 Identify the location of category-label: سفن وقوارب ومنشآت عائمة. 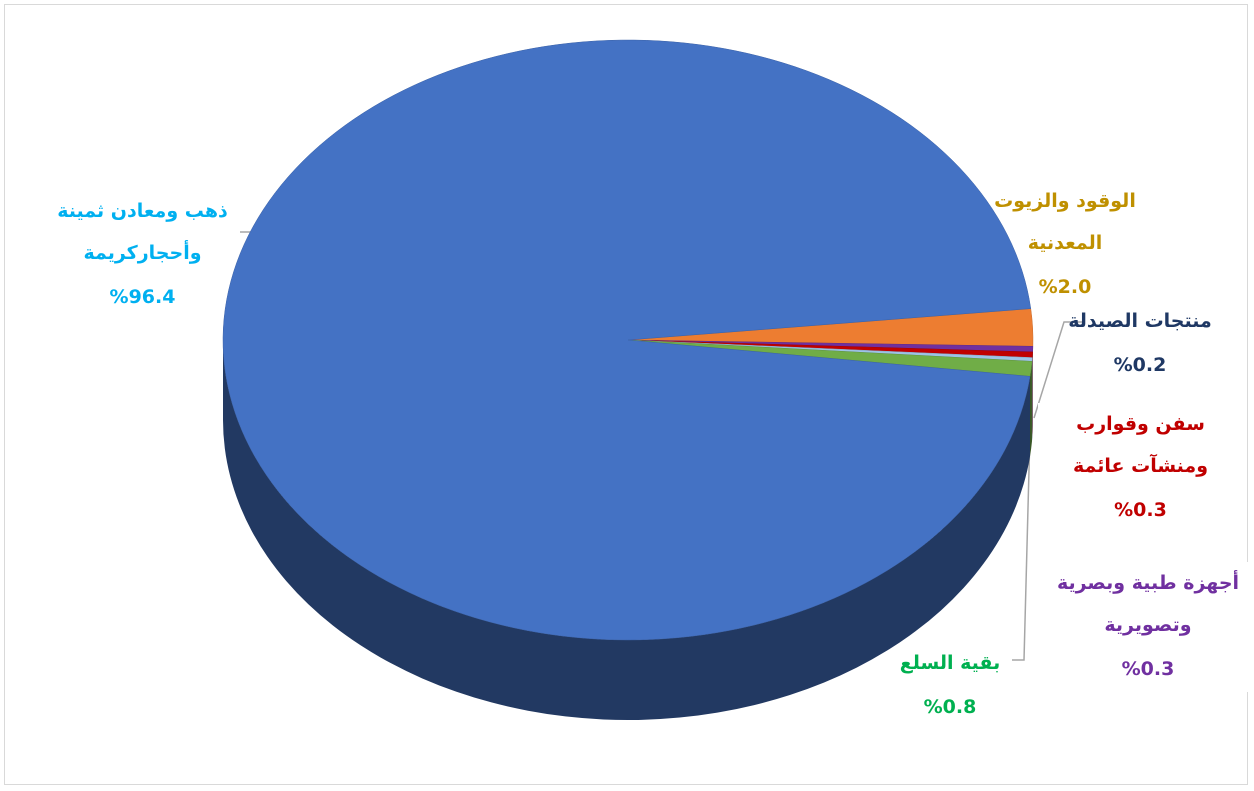
(1140, 445).